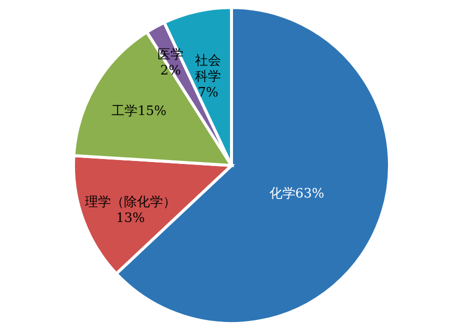  I want to click on data-label: 13%, so click(130, 218).